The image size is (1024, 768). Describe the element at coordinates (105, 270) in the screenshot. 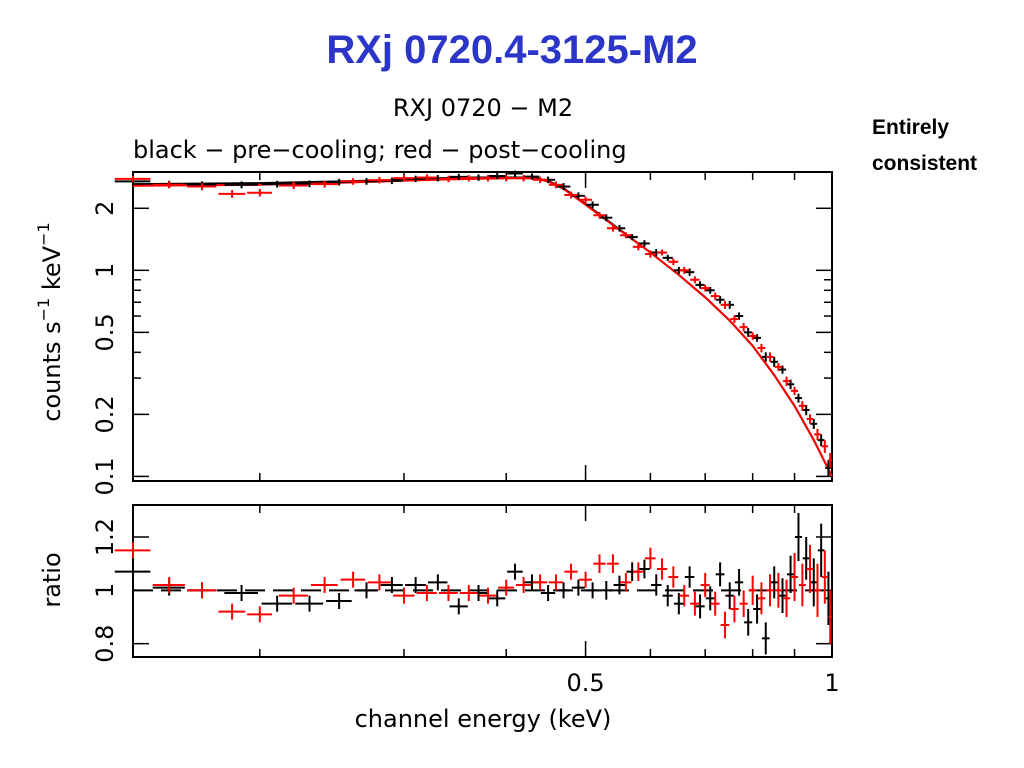

I see `spectrum-y-tick-label: 1` at that location.